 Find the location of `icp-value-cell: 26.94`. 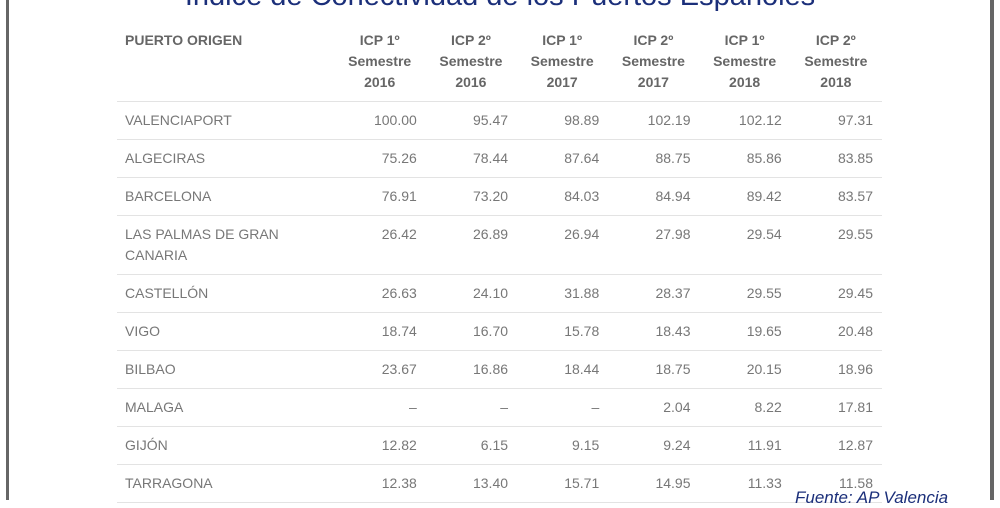

icp-value-cell: 26.94 is located at coordinates (563, 245).